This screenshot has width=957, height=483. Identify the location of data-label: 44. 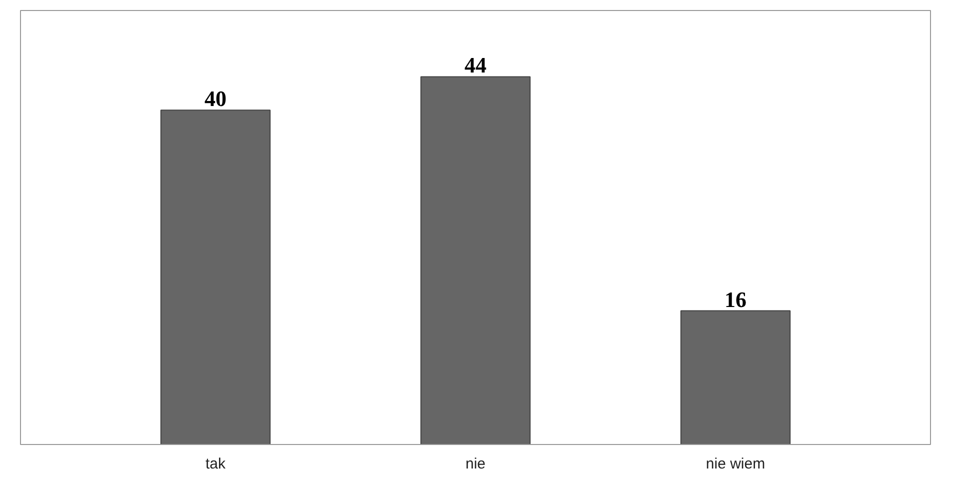
(475, 65).